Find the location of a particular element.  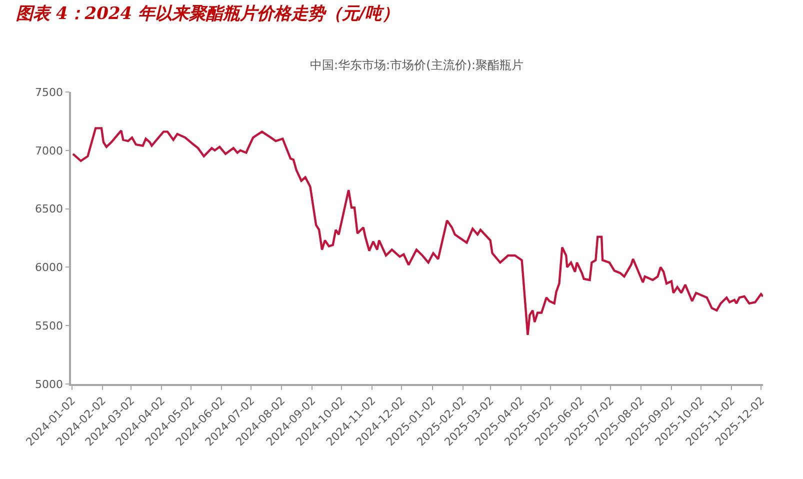

chart-subtitle: 中国:华东市场:市场价(主流价):聚酯瓶片 is located at coordinates (417, 65).